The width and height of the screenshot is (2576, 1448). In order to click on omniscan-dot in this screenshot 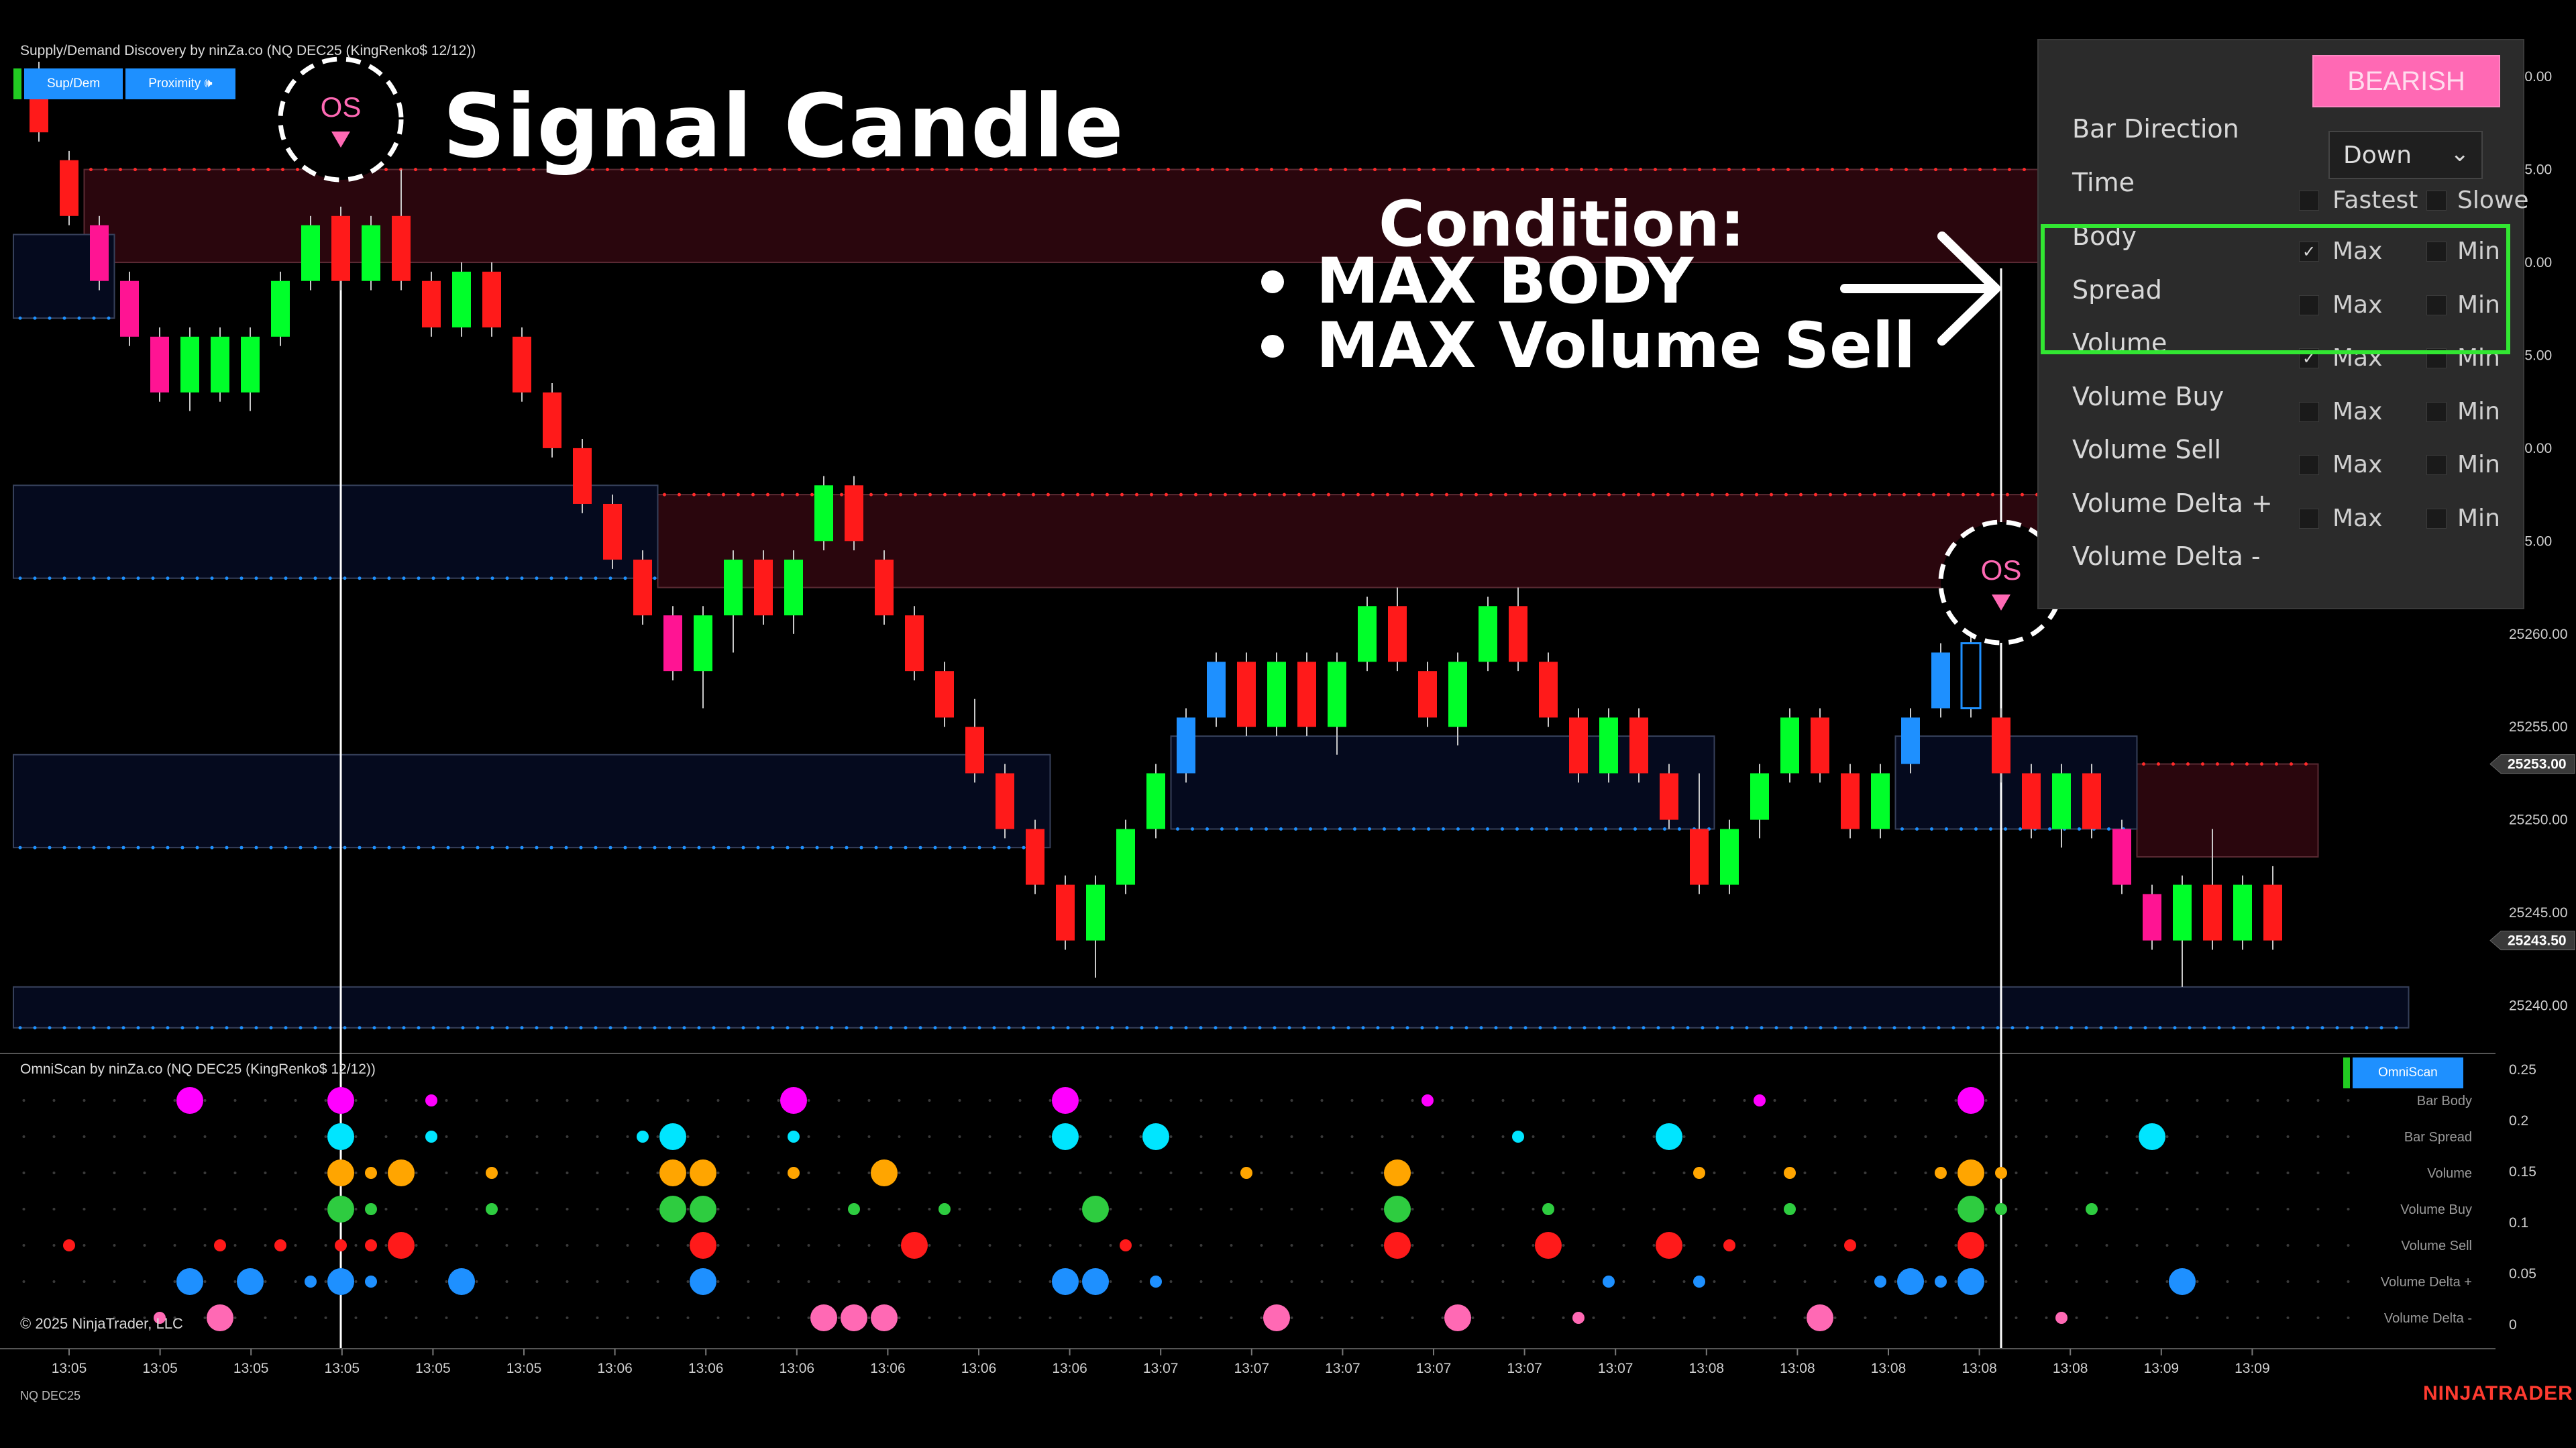, I will do `click(220, 1317)`.